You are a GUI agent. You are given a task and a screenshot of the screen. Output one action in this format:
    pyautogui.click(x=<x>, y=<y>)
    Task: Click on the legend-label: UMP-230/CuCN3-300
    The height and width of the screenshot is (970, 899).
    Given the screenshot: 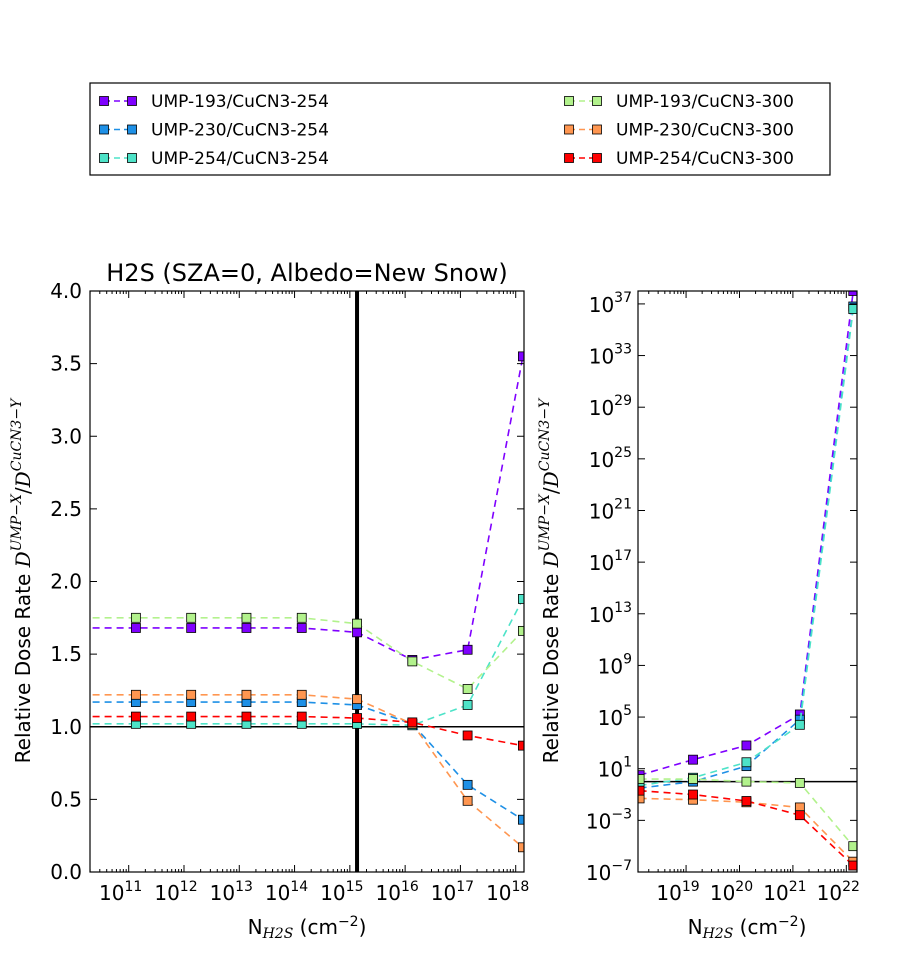 What is the action you would take?
    pyautogui.click(x=705, y=131)
    